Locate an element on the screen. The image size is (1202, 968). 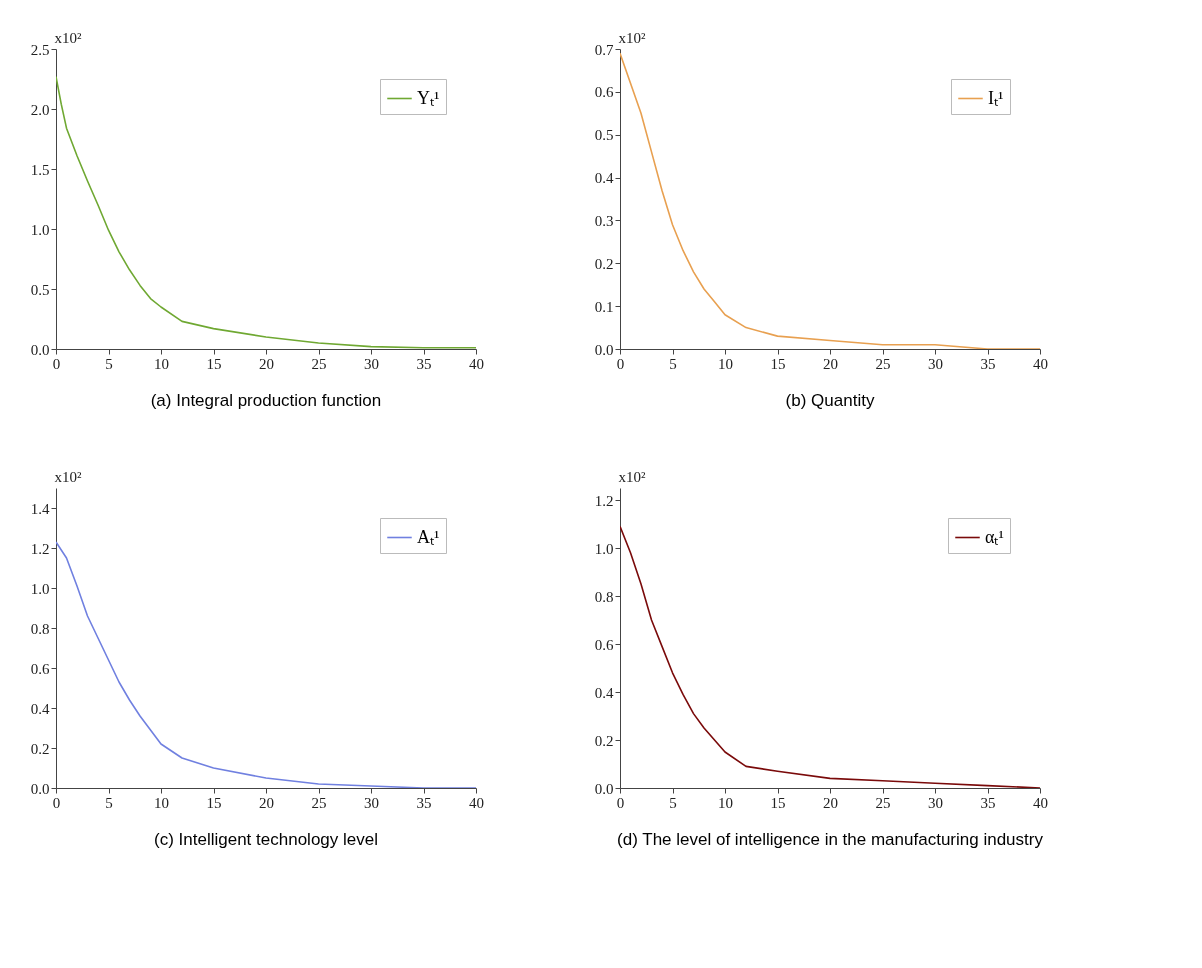
legend-label: Iₜ¹ is located at coordinates (996, 97).